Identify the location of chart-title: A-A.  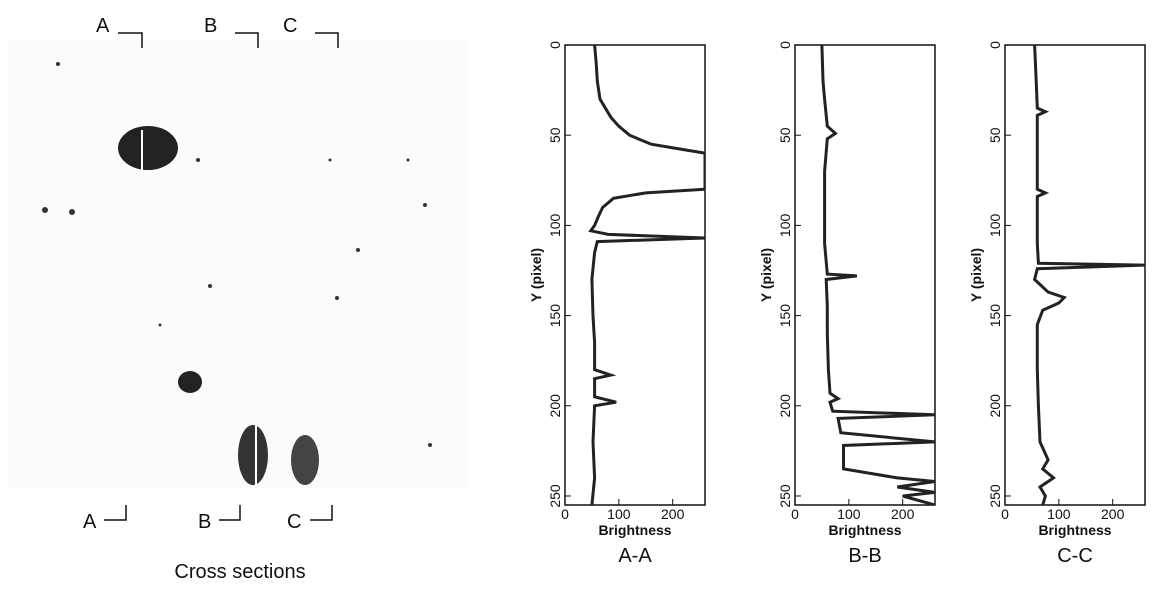
(635, 556).